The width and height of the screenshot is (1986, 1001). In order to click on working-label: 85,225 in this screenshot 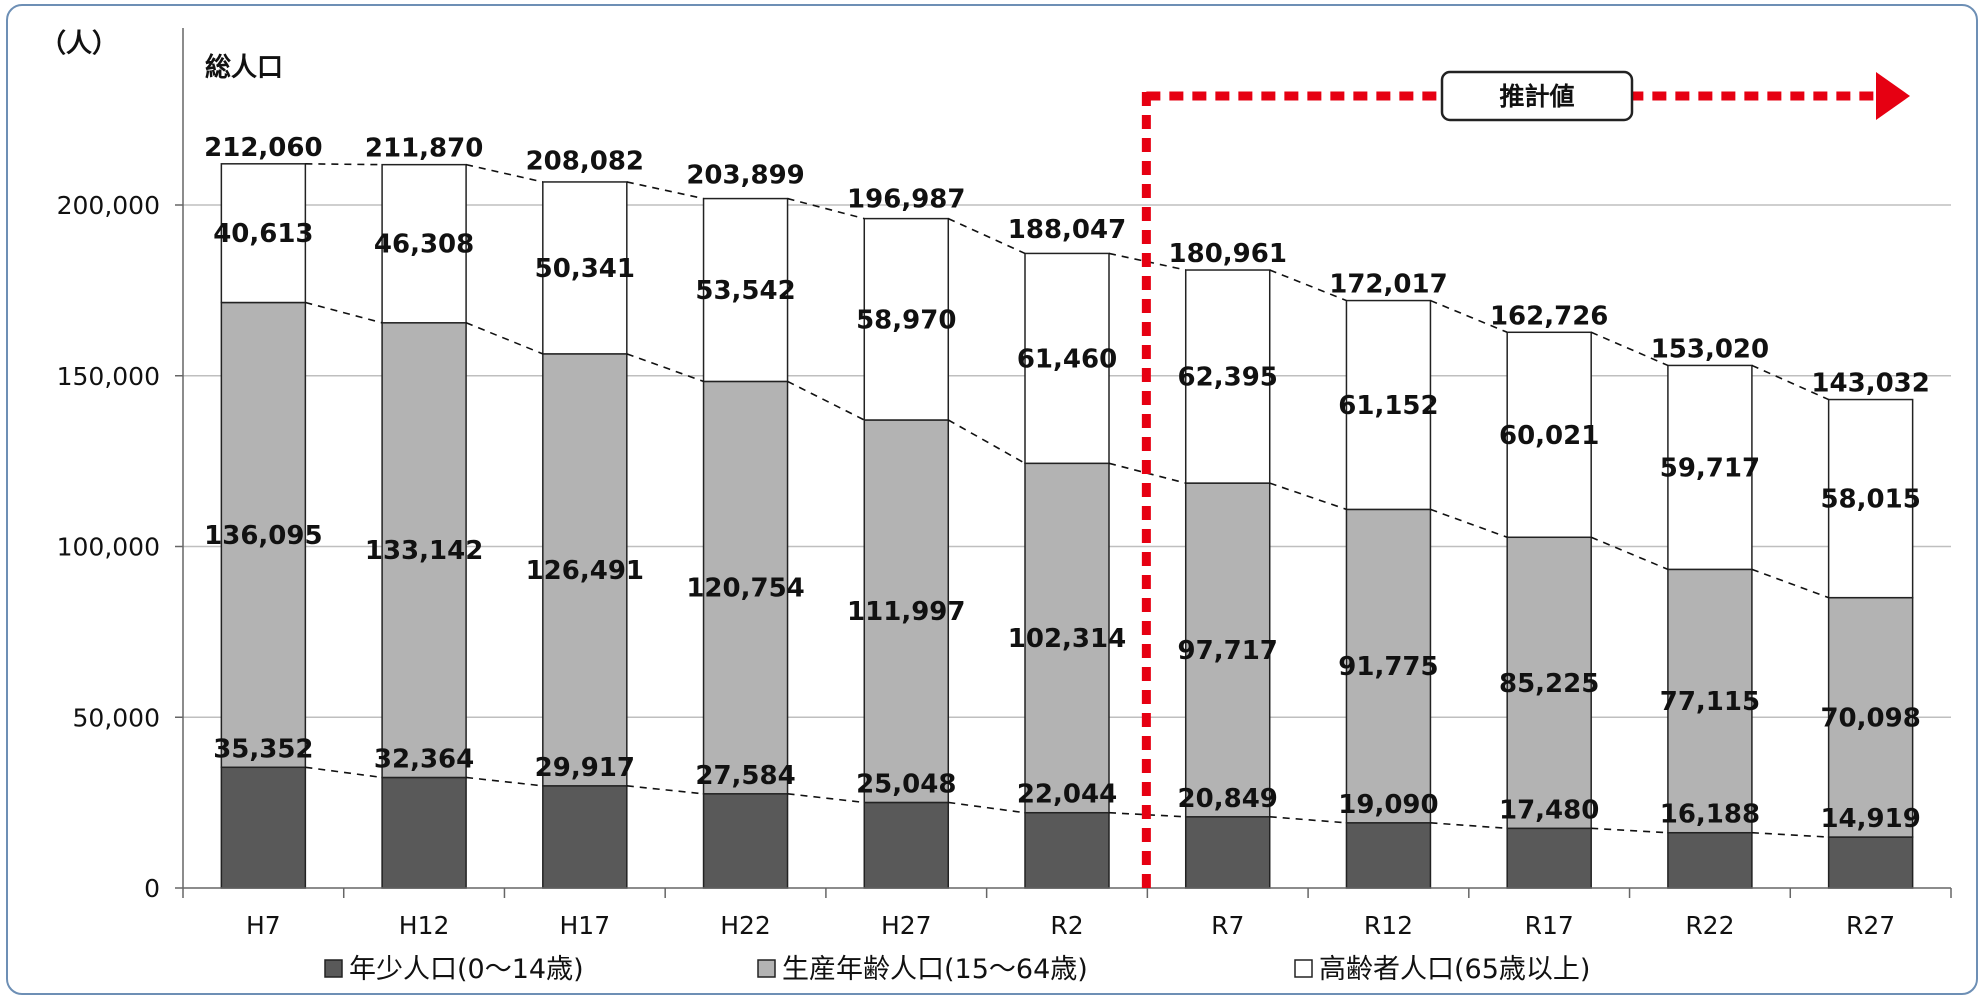, I will do `click(1549, 684)`.